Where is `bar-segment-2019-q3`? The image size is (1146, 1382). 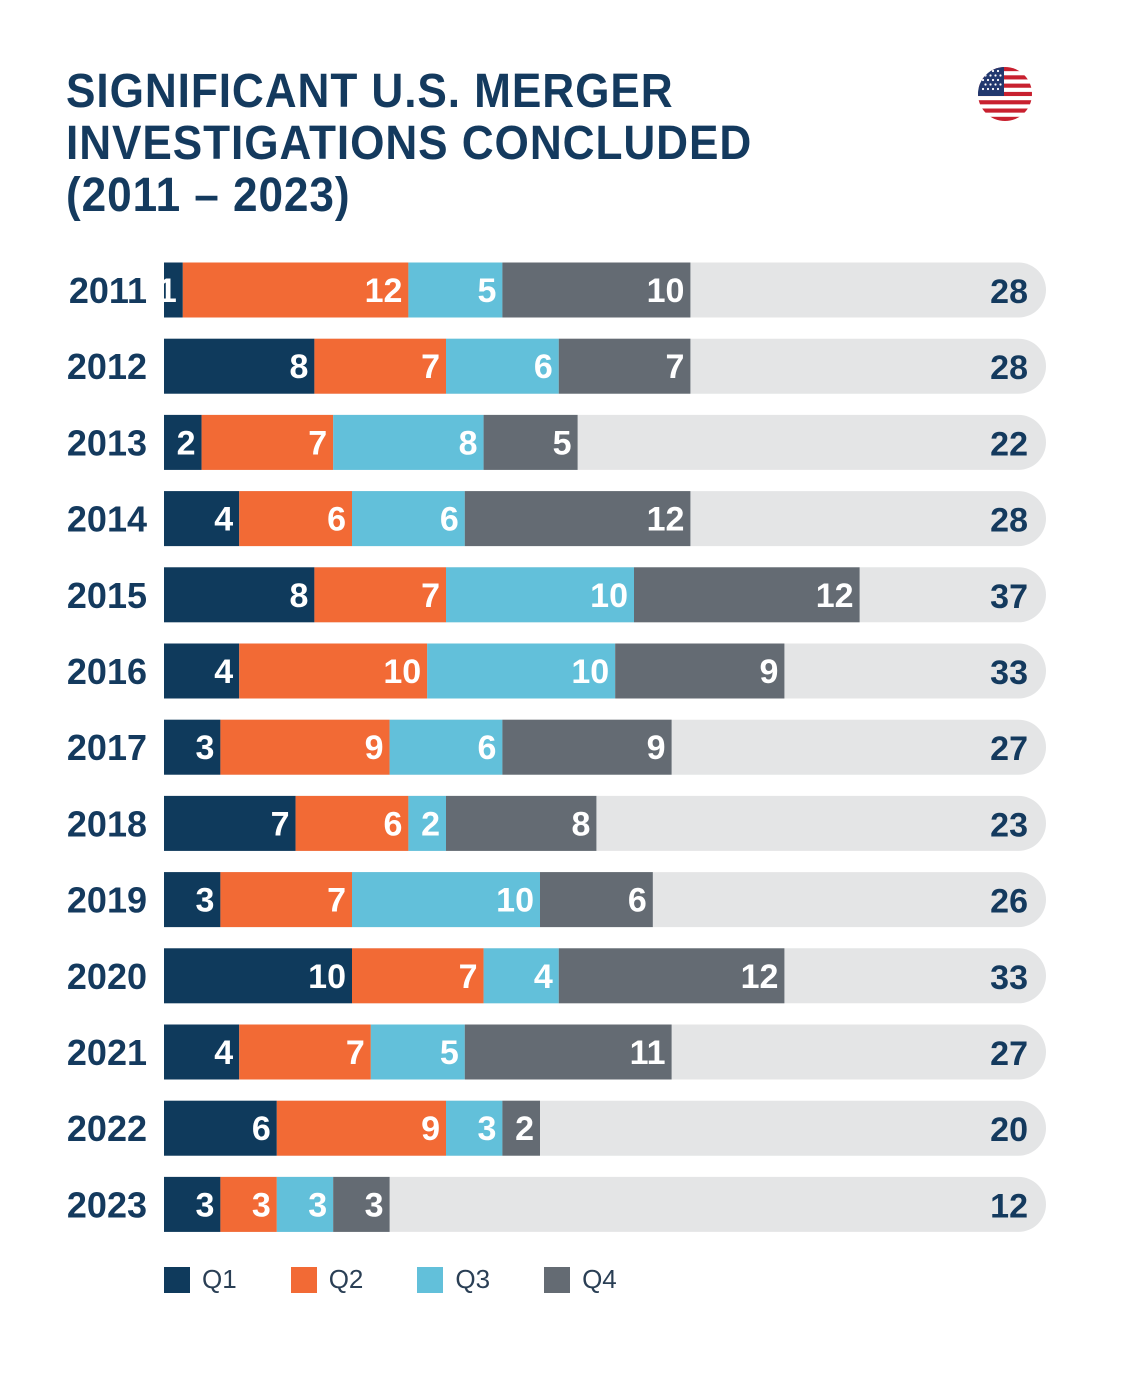
bar-segment-2019-q3 is located at coordinates (446, 900).